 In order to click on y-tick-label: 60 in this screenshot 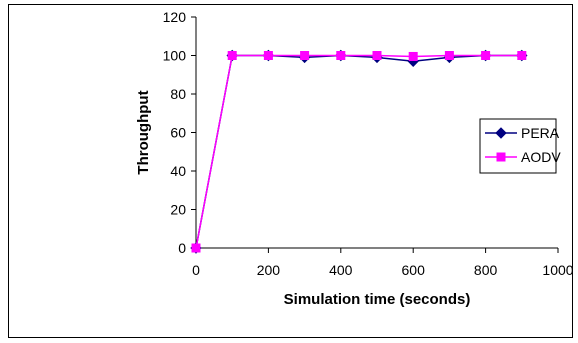, I will do `click(178, 133)`.